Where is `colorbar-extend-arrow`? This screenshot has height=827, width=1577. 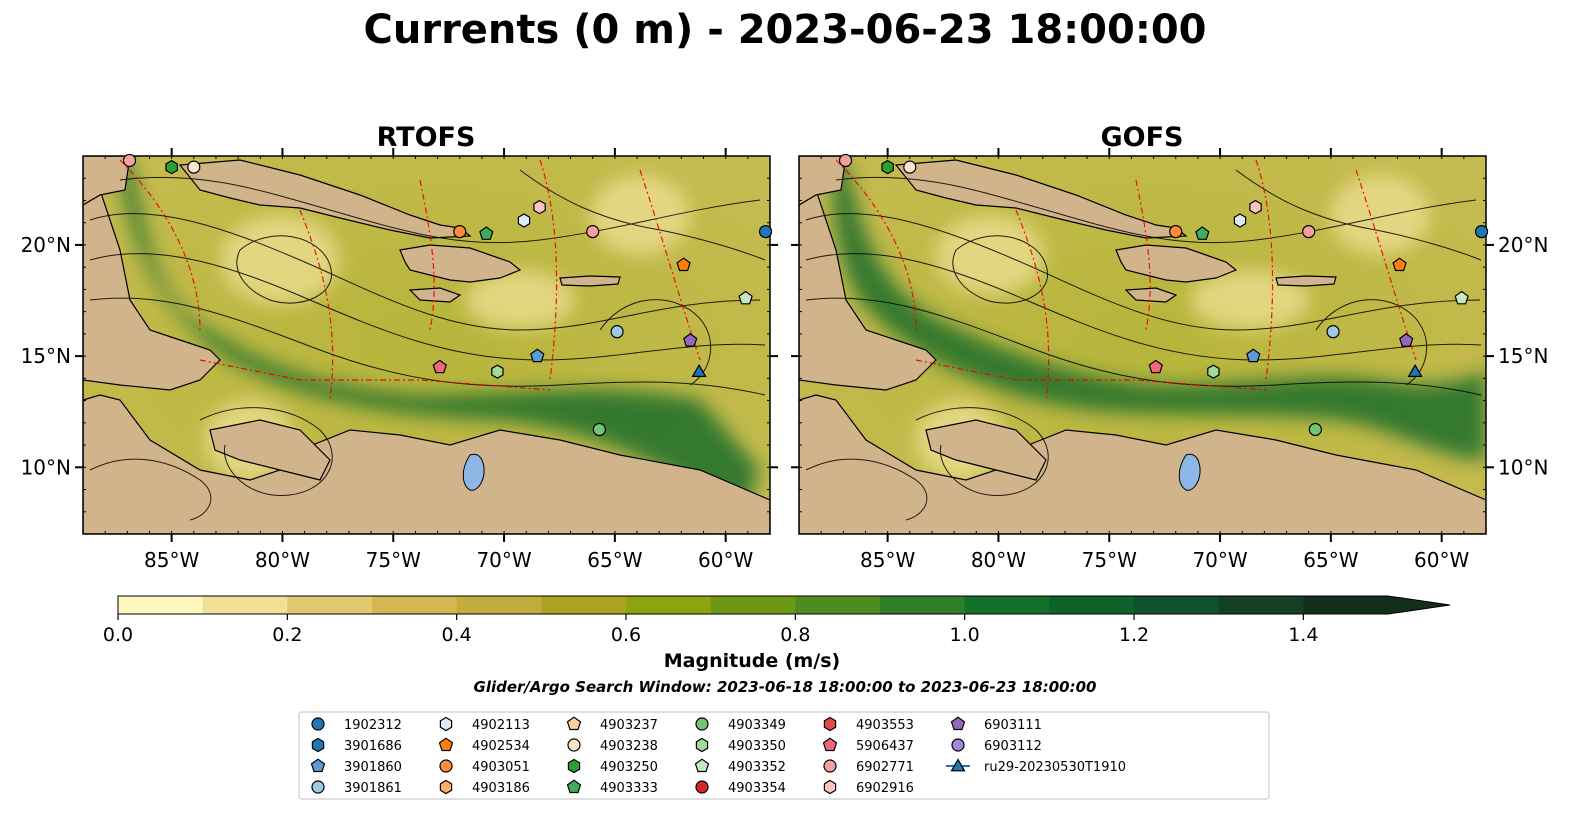
colorbar-extend-arrow is located at coordinates (1419, 605).